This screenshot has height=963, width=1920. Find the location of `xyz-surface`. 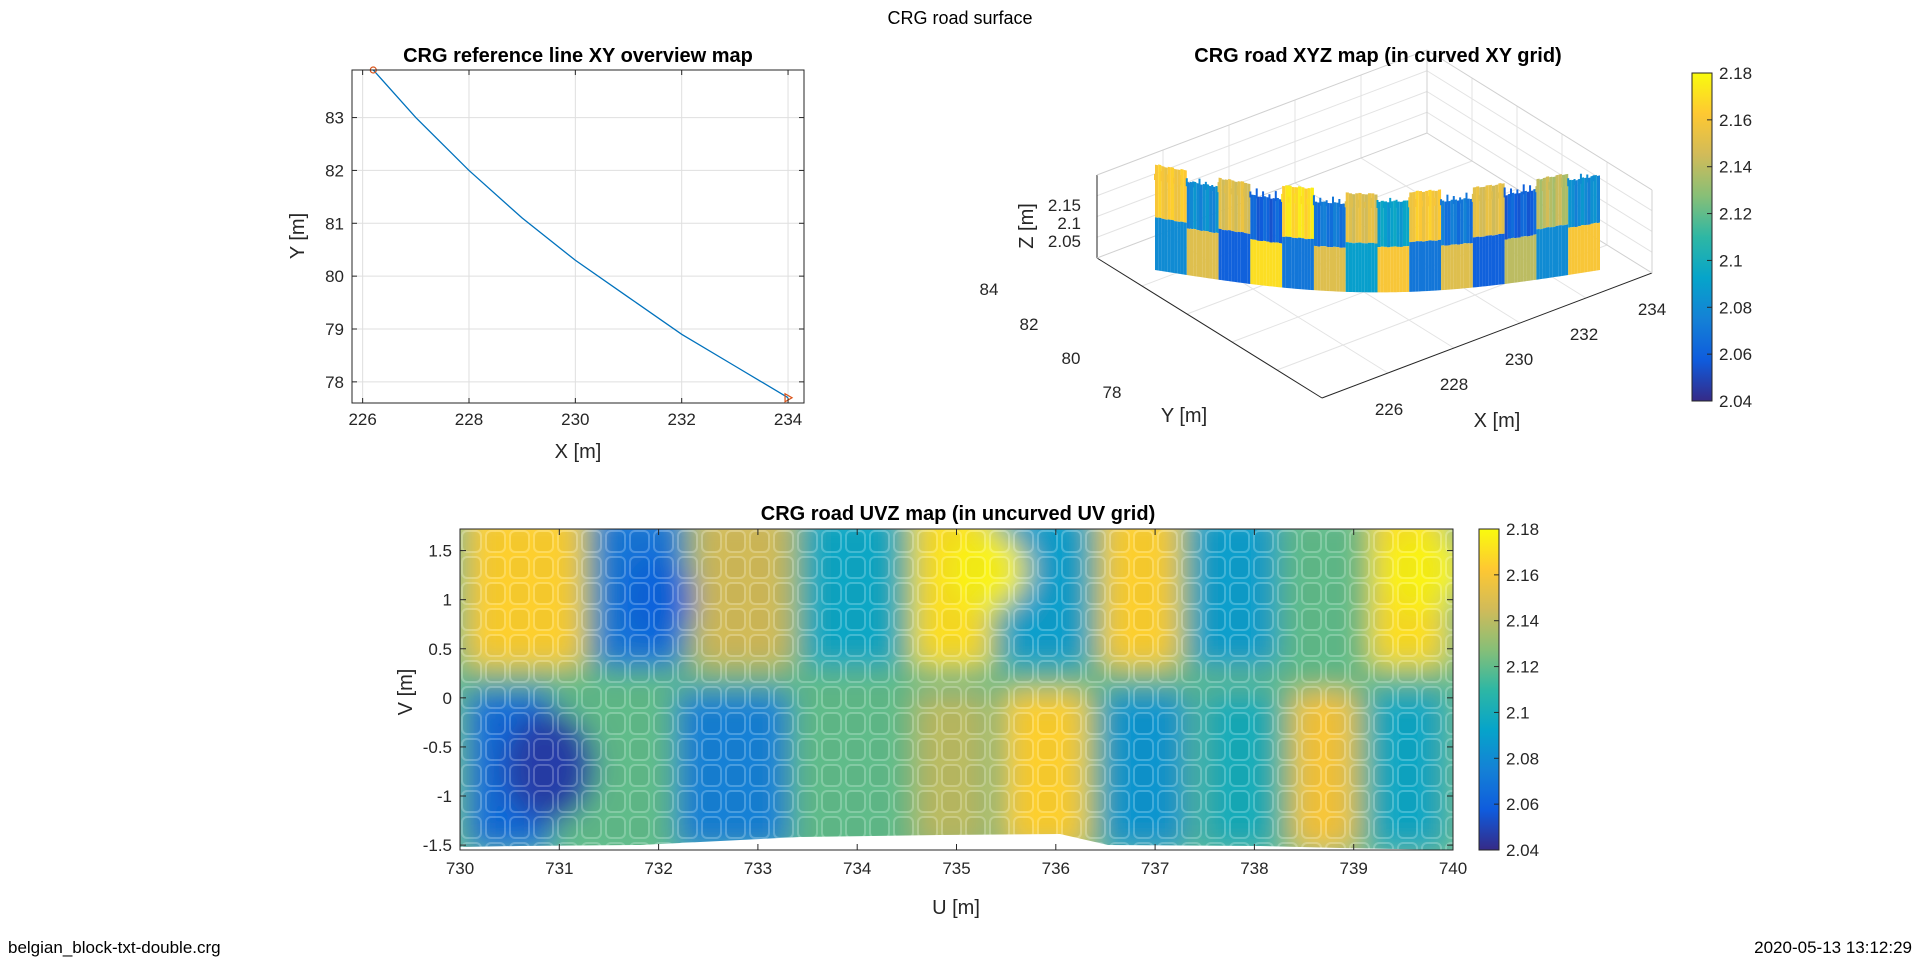

xyz-surface is located at coordinates (1377, 228).